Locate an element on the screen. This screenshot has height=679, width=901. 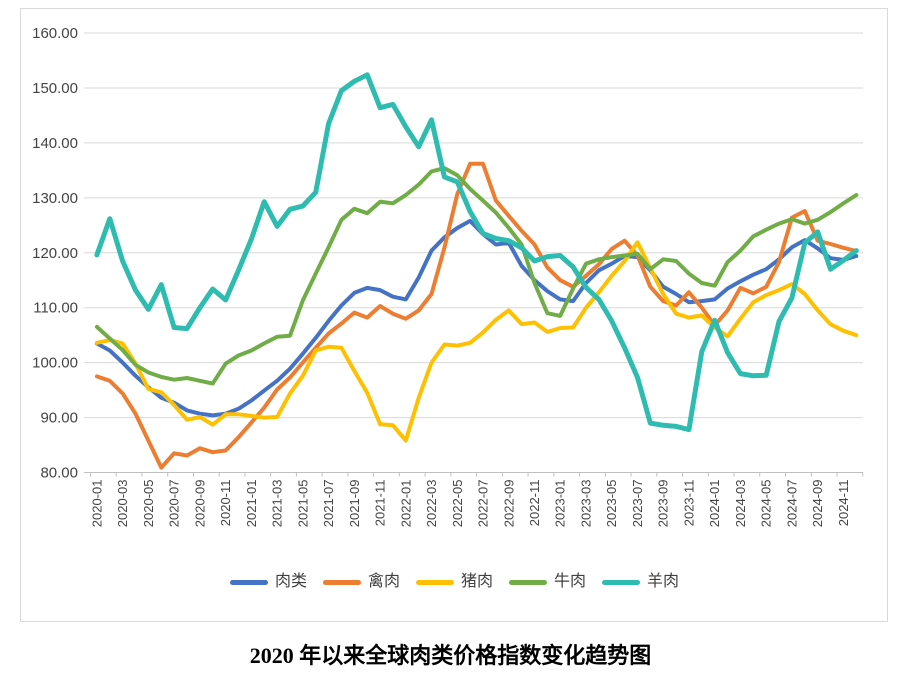
x-tick-label: 2024-11 is located at coordinates (843, 503).